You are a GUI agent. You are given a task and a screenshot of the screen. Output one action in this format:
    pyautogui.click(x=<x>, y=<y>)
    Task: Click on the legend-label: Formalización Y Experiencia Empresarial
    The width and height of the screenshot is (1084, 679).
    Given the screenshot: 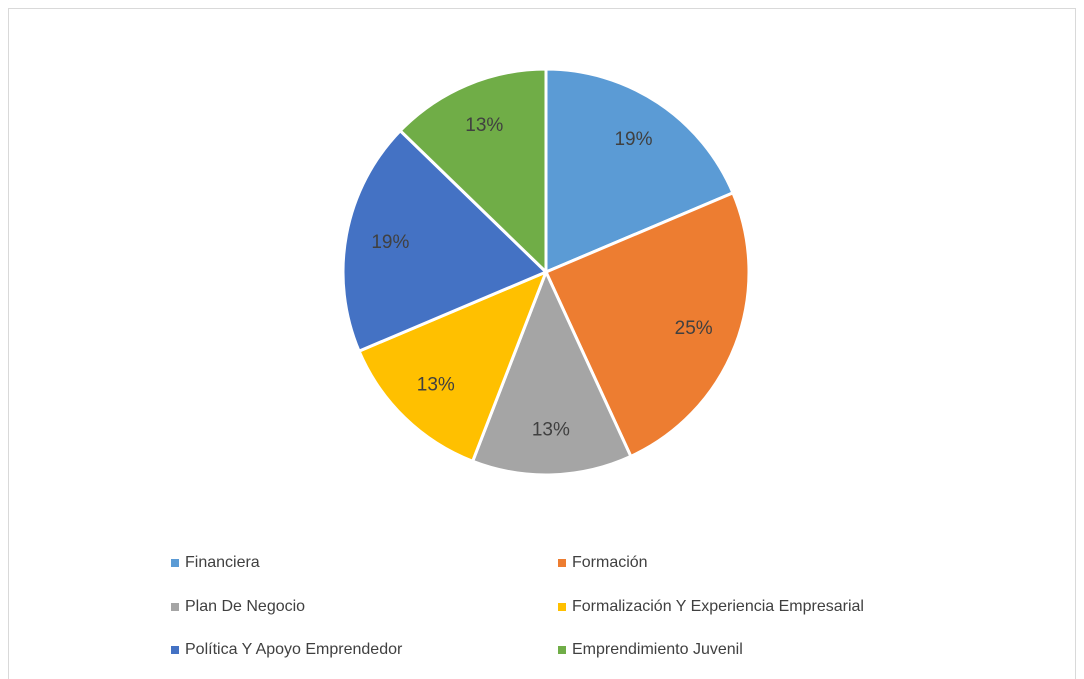 What is the action you would take?
    pyautogui.click(x=718, y=606)
    